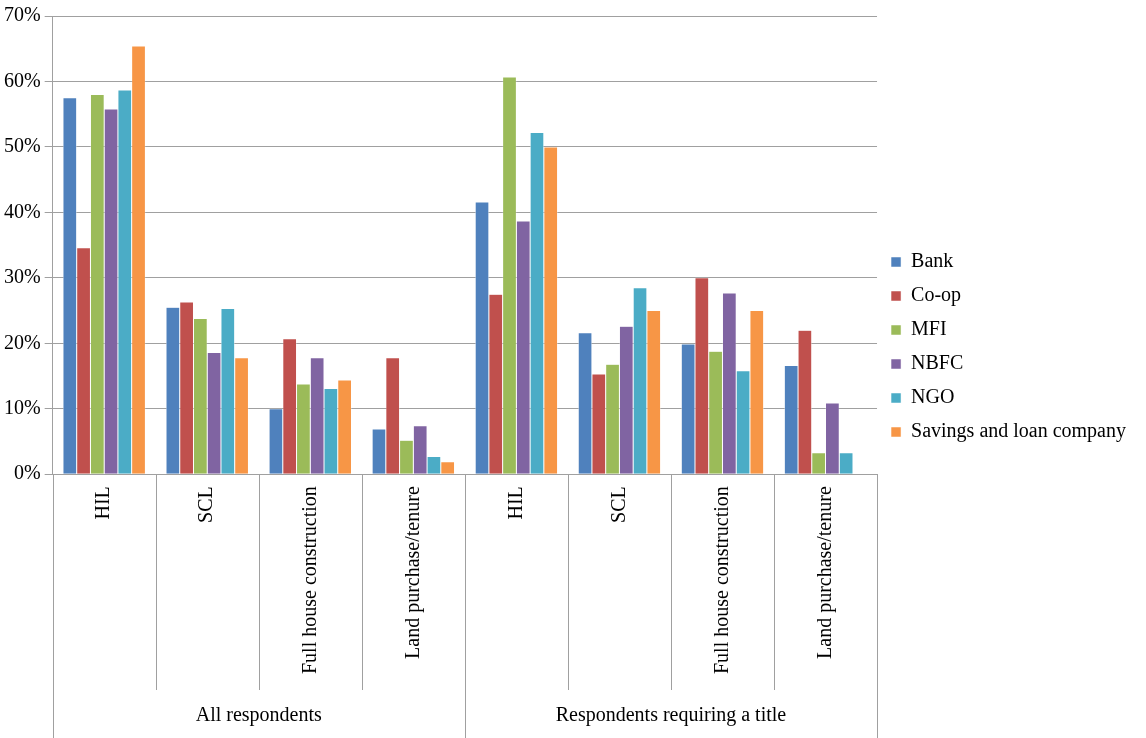  Describe the element at coordinates (27, 472) in the screenshot. I see `y-tick-label: 0%` at that location.